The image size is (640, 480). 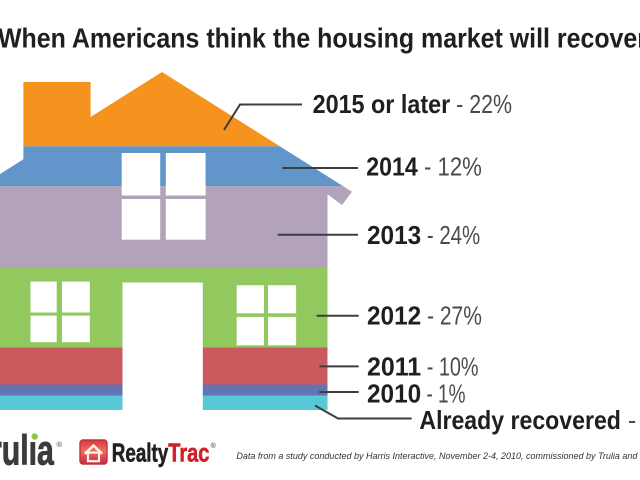 What do you see at coordinates (424, 316) in the screenshot?
I see `svg-text: 2012 - 27%` at bounding box center [424, 316].